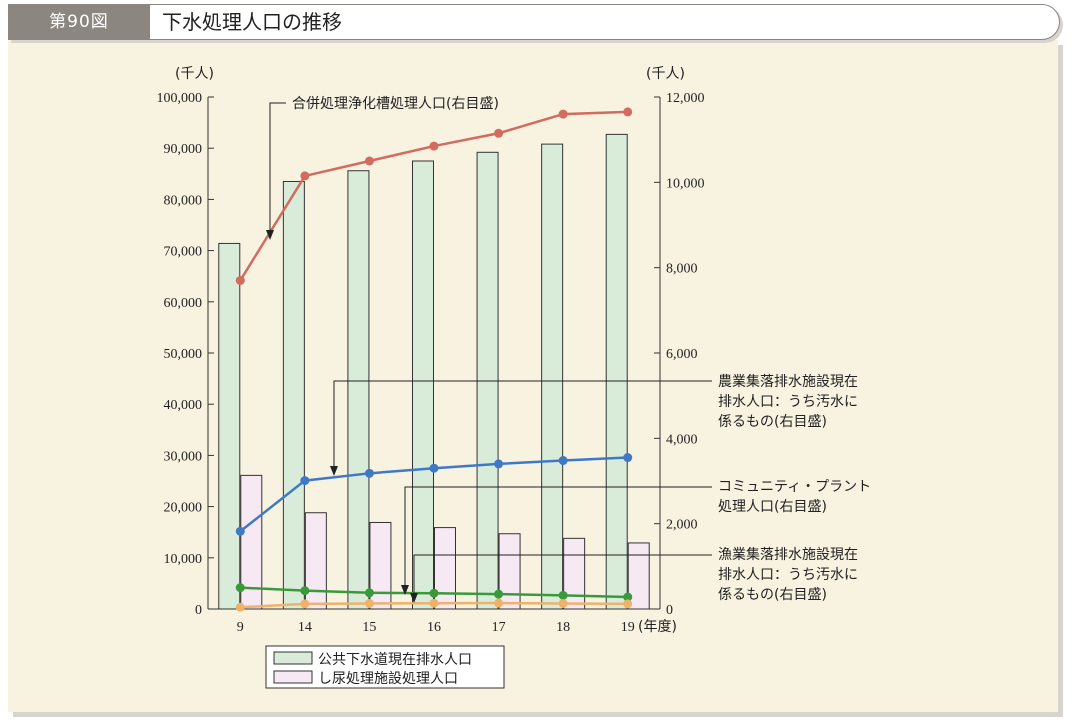 Image resolution: width=1073 pixels, height=724 pixels. What do you see at coordinates (772, 422) in the screenshot?
I see `annotation-agri-line: 係るもの(右目盛)` at bounding box center [772, 422].